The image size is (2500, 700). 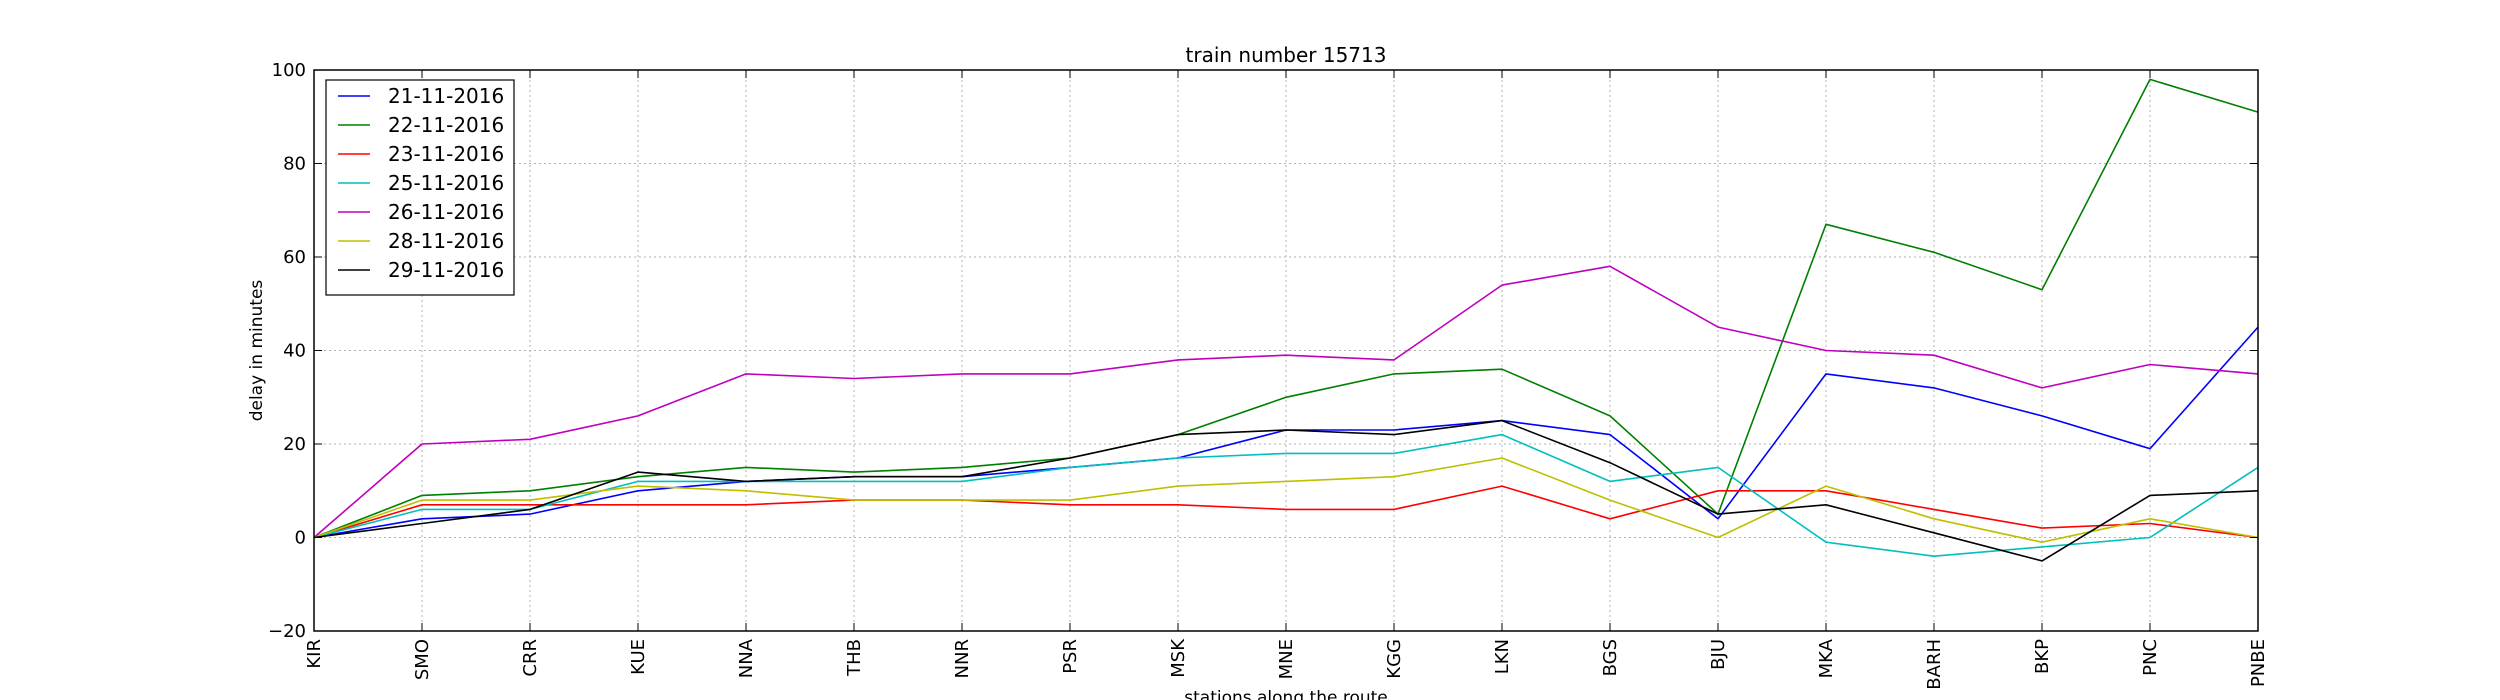 What do you see at coordinates (2042, 656) in the screenshot?
I see `x-tick-label: BKP` at bounding box center [2042, 656].